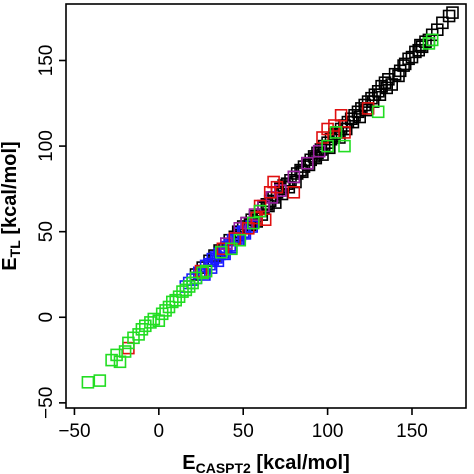 Image resolution: width=474 pixels, height=474 pixels. Describe the element at coordinates (46, 231) in the screenshot. I see `y-tick-label: 50` at that location.